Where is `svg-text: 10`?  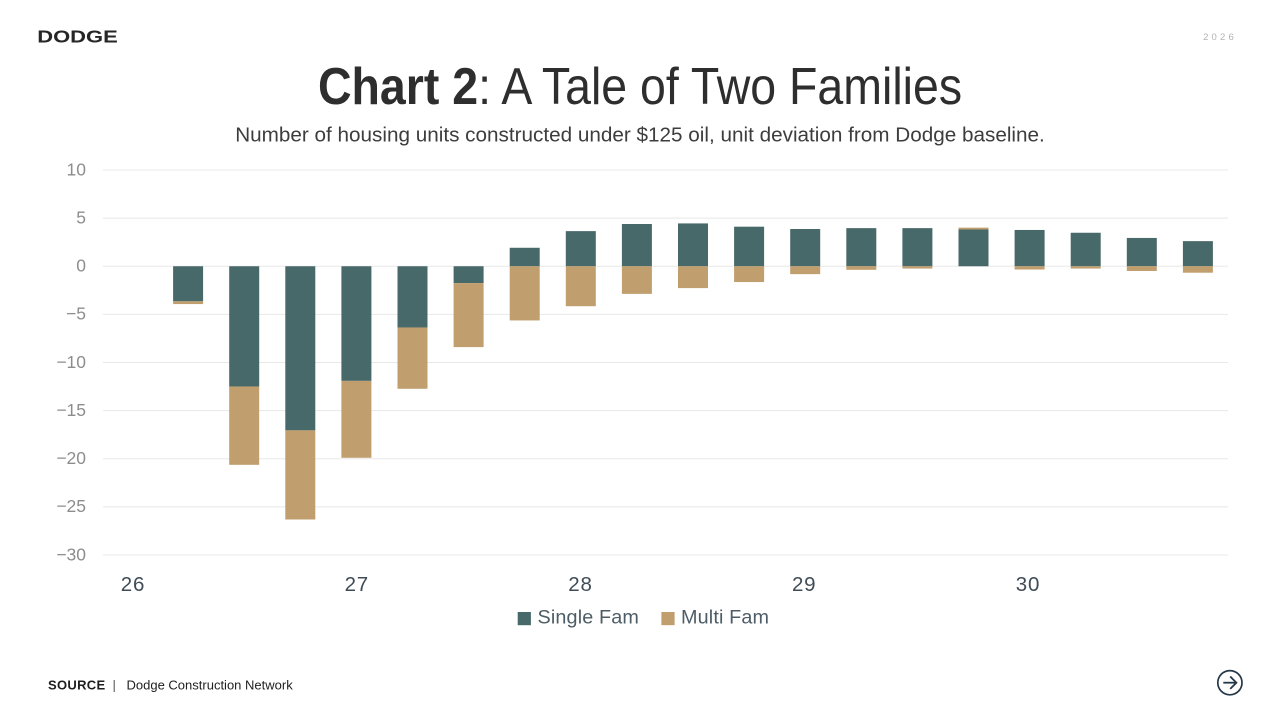
svg-text: 10 is located at coordinates (77, 169).